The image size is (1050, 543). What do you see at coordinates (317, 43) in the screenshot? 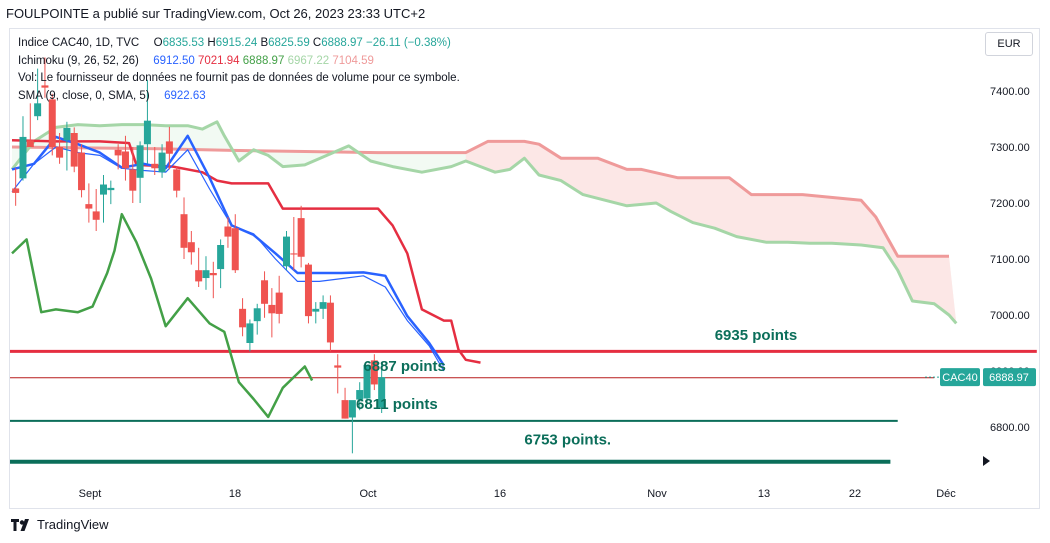
I see `legend-close-label: C` at bounding box center [317, 43].